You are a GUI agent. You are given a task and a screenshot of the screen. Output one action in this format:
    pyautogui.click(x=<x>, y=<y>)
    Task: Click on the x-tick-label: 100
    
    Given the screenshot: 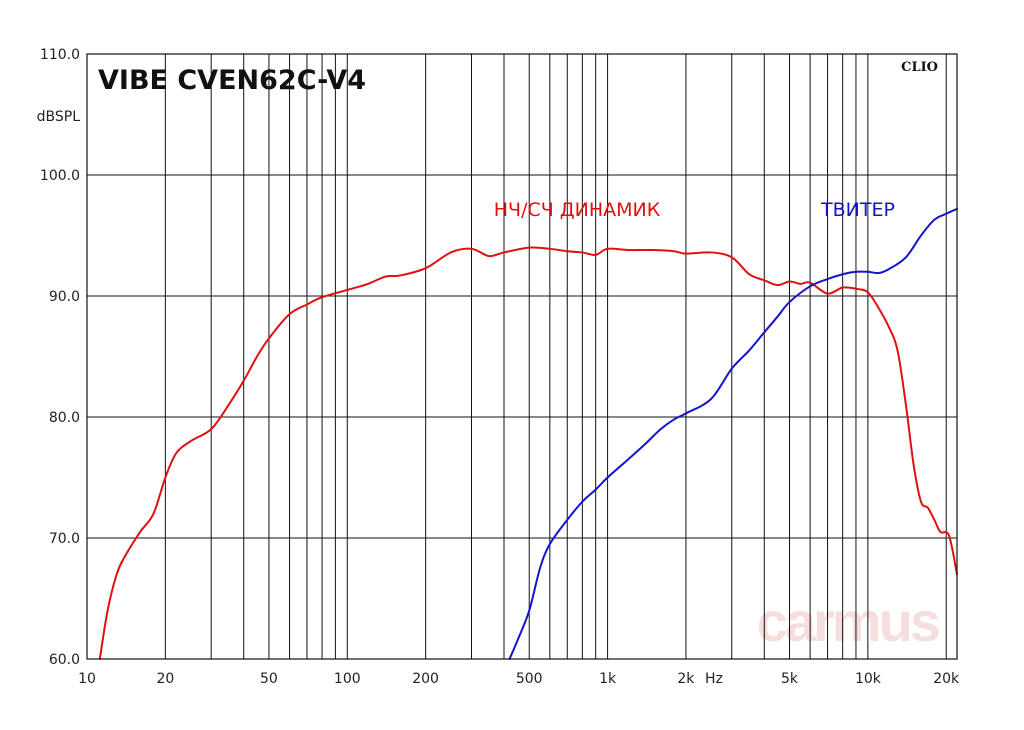 What is the action you would take?
    pyautogui.click(x=347, y=679)
    